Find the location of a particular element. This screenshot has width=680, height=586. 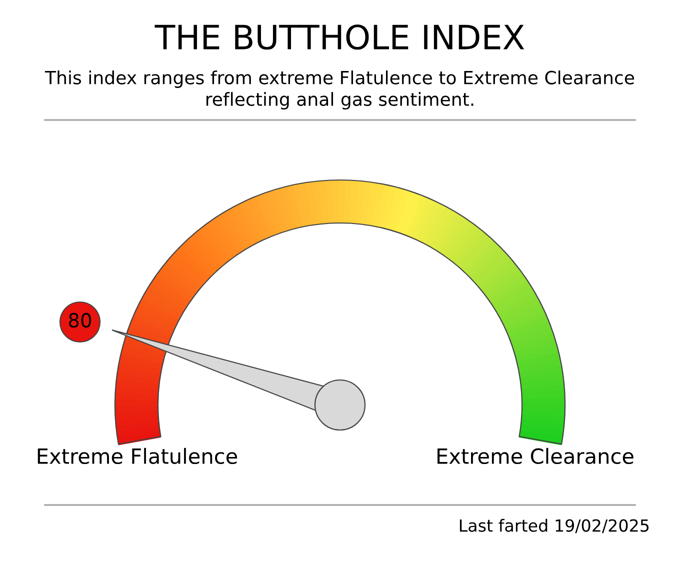

text: Extreme Flatulence is located at coordinates (138, 456).